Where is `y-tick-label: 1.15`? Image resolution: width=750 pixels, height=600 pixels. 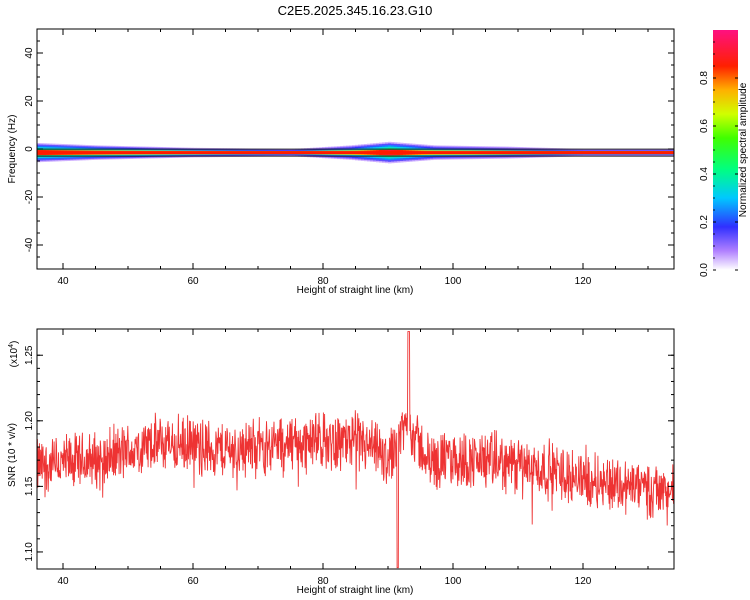 y-tick-label: 1.15 is located at coordinates (29, 486).